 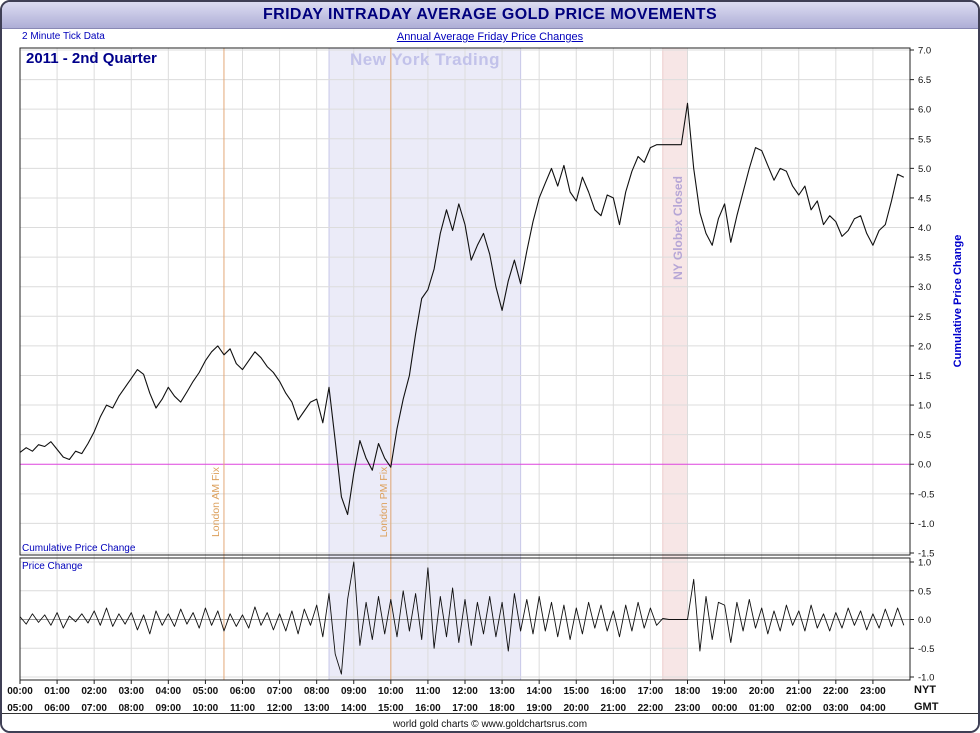 What do you see at coordinates (678, 228) in the screenshot?
I see `globex-closed-label: NY Globex Closed` at bounding box center [678, 228].